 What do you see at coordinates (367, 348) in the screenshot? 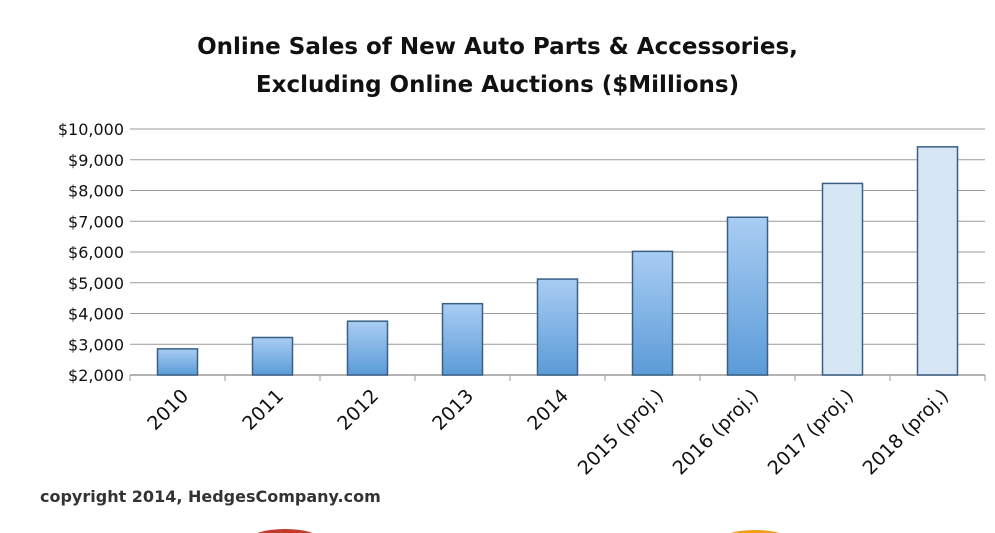
I see `bar-2012` at bounding box center [367, 348].